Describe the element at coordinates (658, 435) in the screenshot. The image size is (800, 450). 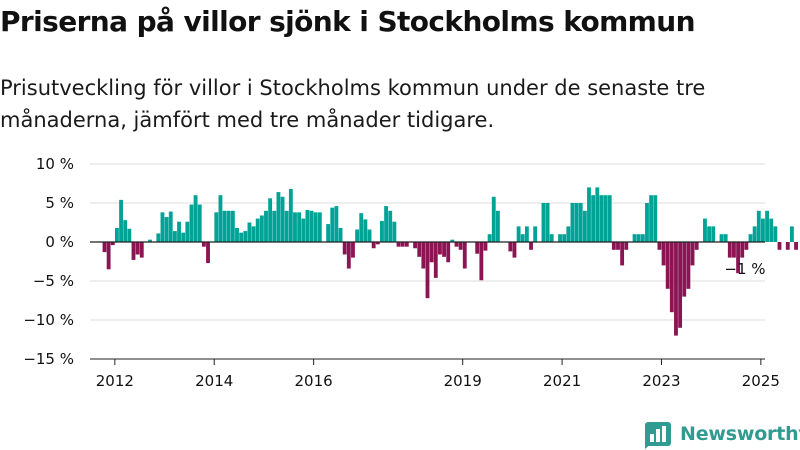
I see `newsworthy-chart-icon` at that location.